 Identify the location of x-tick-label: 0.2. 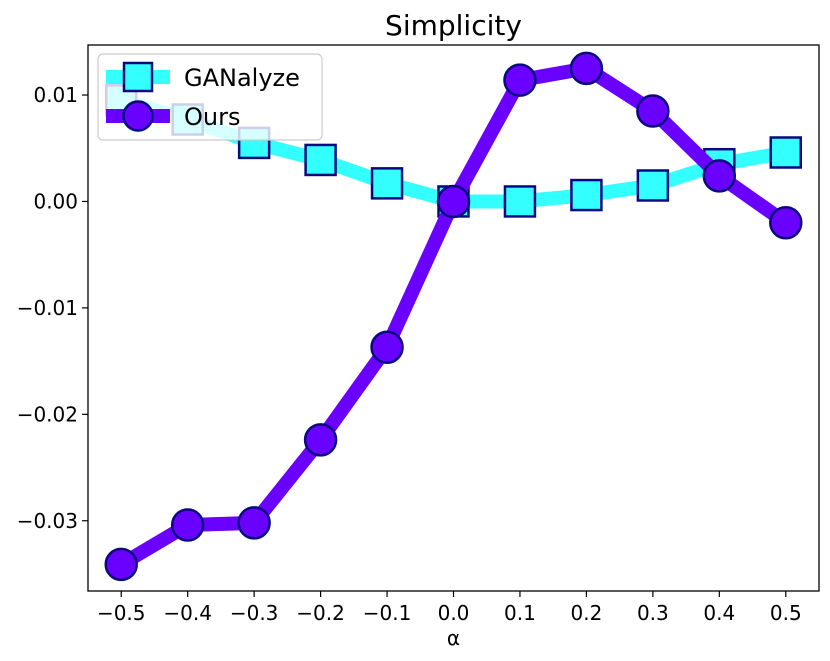
(587, 613).